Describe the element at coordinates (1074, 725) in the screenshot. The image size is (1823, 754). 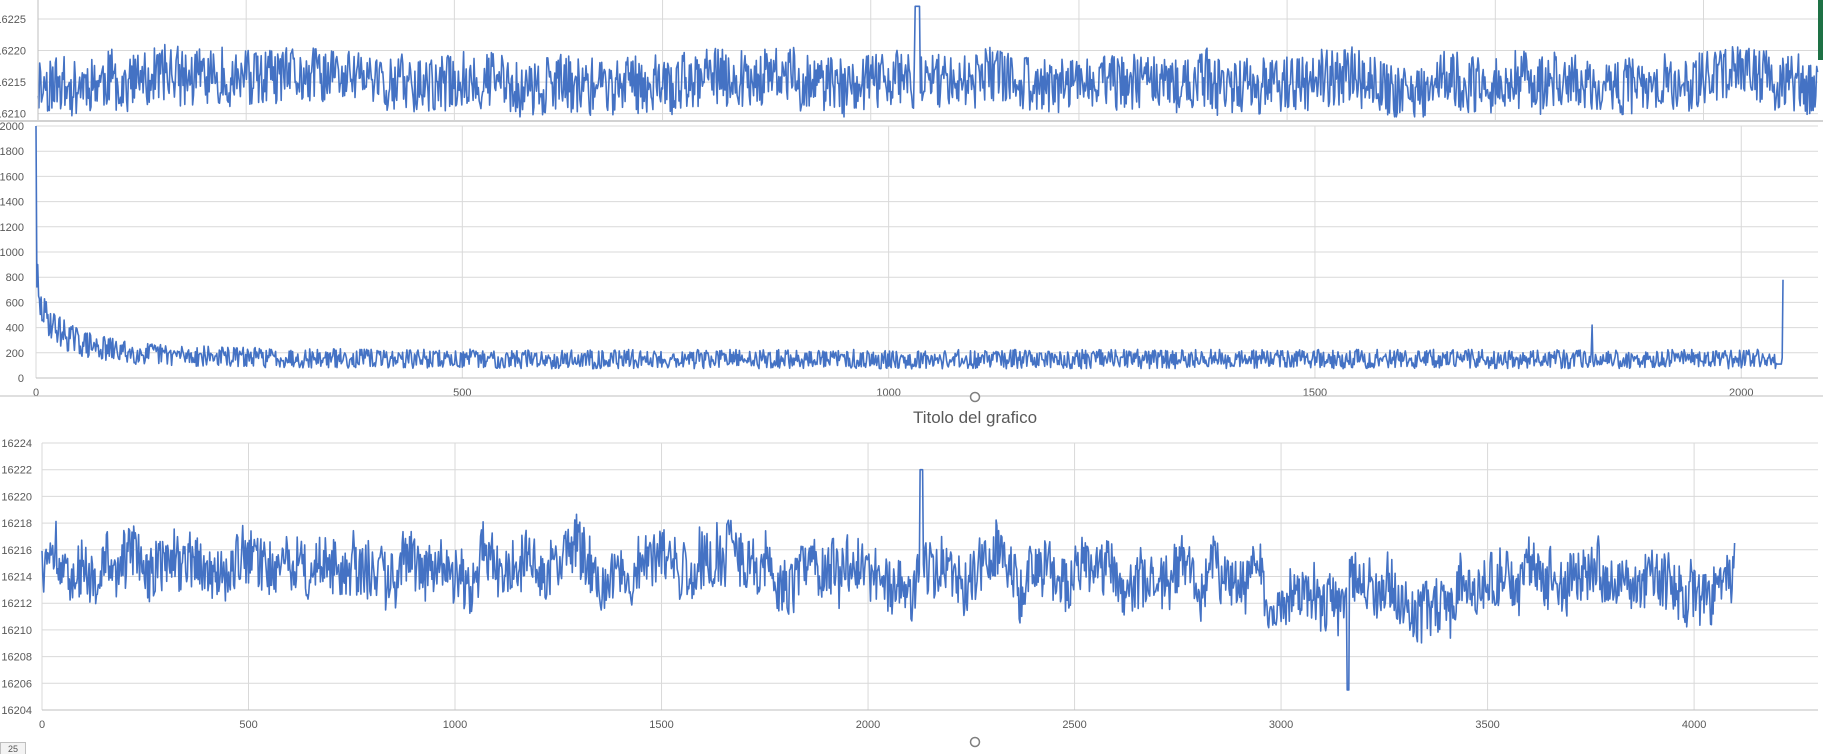
I see `x-tick-label: 2500` at that location.